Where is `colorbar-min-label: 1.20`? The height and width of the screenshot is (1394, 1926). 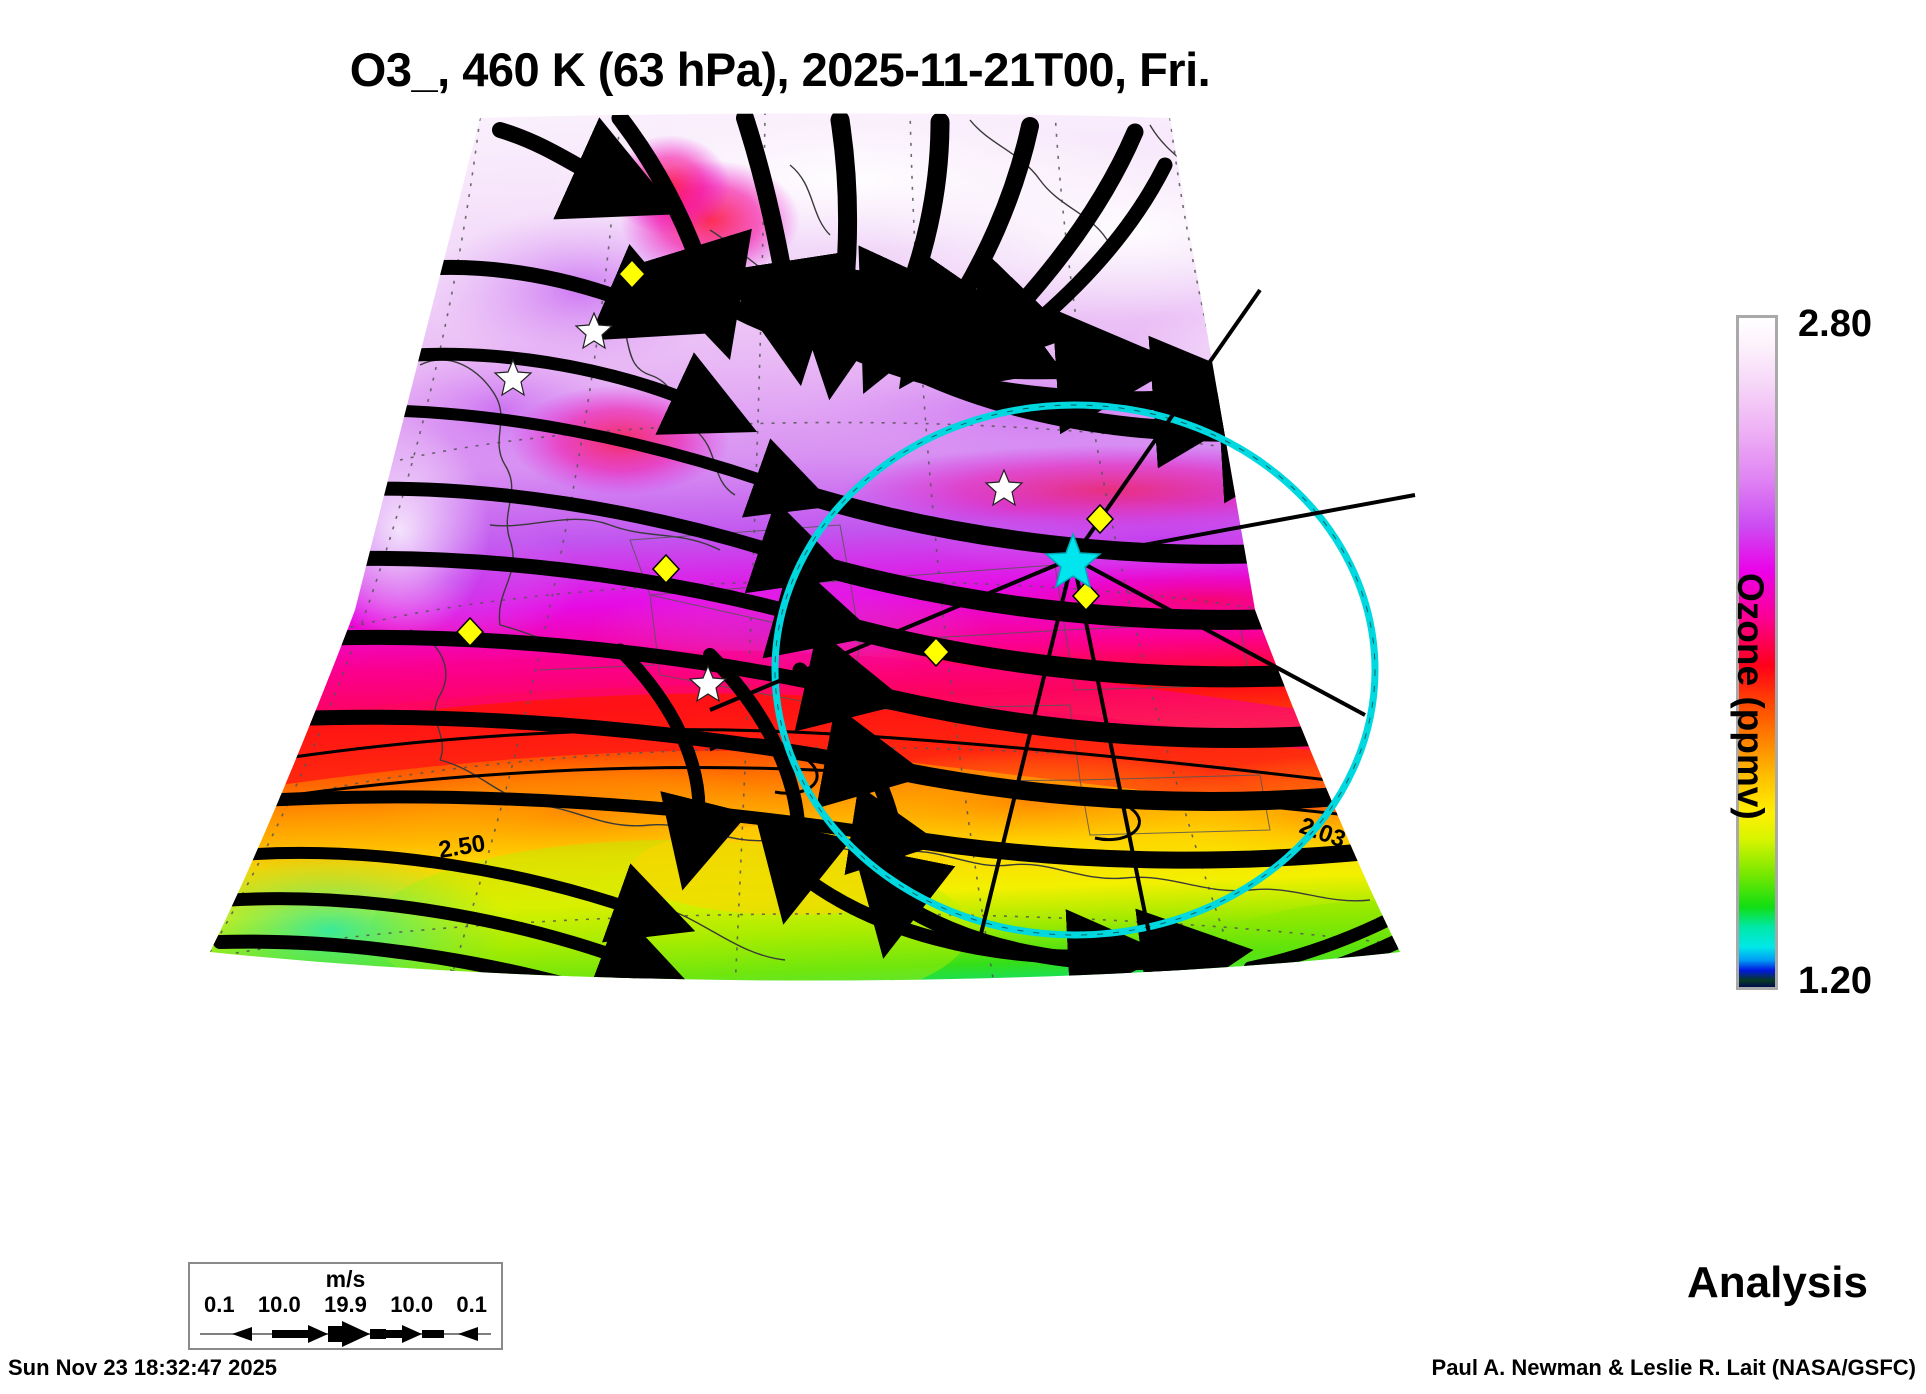 colorbar-min-label: 1.20 is located at coordinates (1835, 981).